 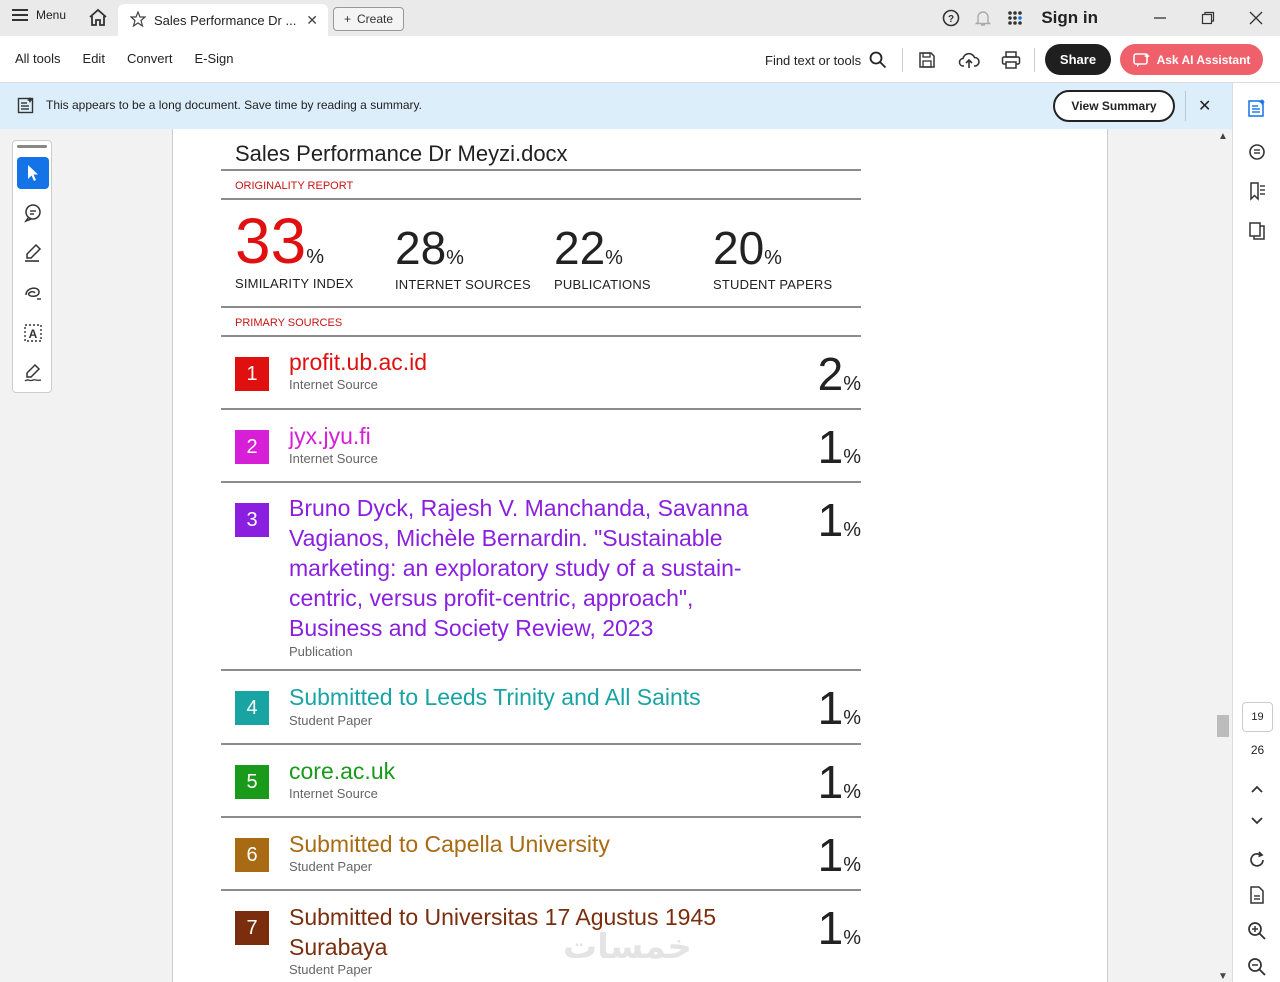 What do you see at coordinates (138, 19) in the screenshot?
I see `star-icon` at bounding box center [138, 19].